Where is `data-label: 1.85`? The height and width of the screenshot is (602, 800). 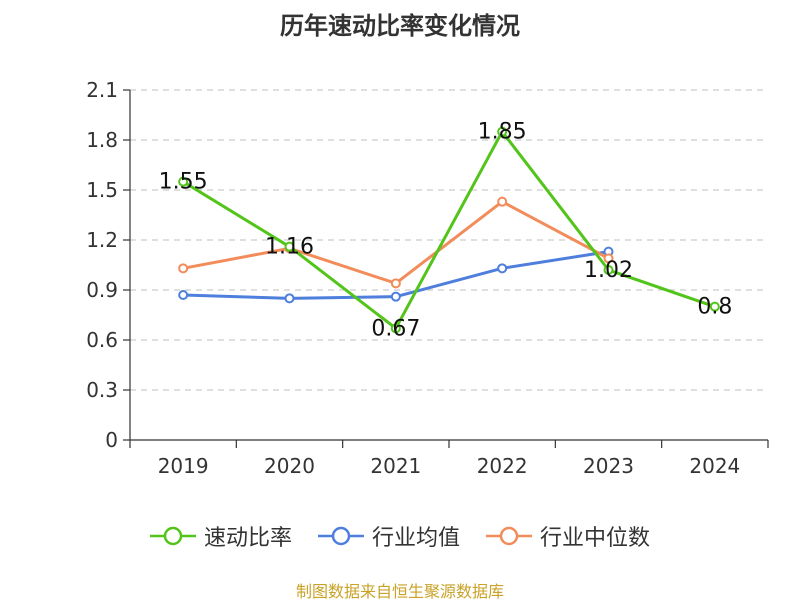 data-label: 1.85 is located at coordinates (502, 132).